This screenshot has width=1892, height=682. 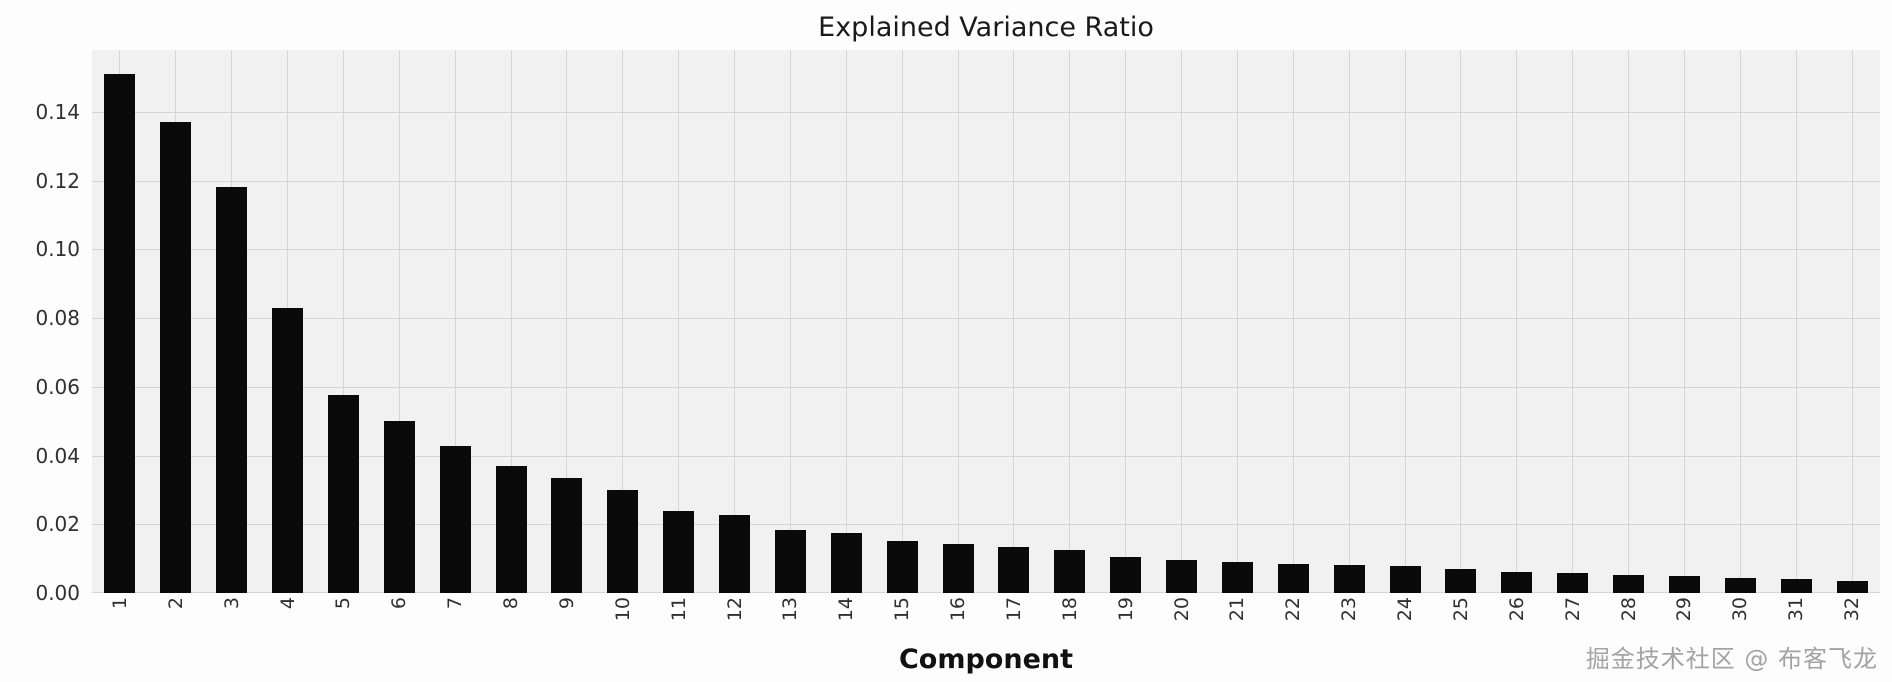 What do you see at coordinates (1125, 609) in the screenshot?
I see `x-tick-label: 19` at bounding box center [1125, 609].